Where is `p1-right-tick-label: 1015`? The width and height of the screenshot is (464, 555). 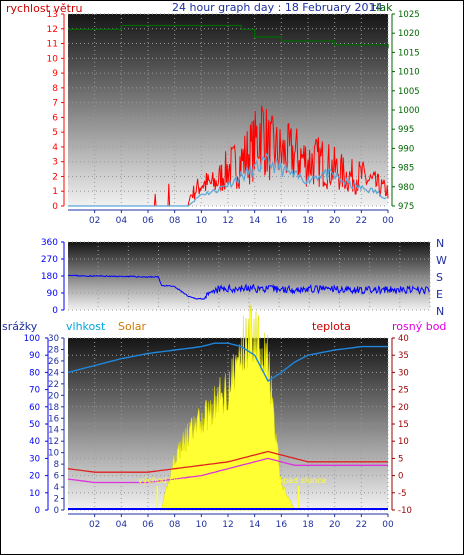
p1-right-tick-label: 1015 is located at coordinates (409, 53).